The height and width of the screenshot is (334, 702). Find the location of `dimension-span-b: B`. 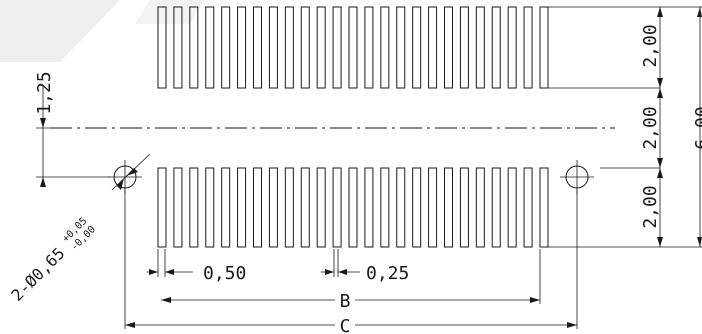

dimension-span-b: B is located at coordinates (351, 280).